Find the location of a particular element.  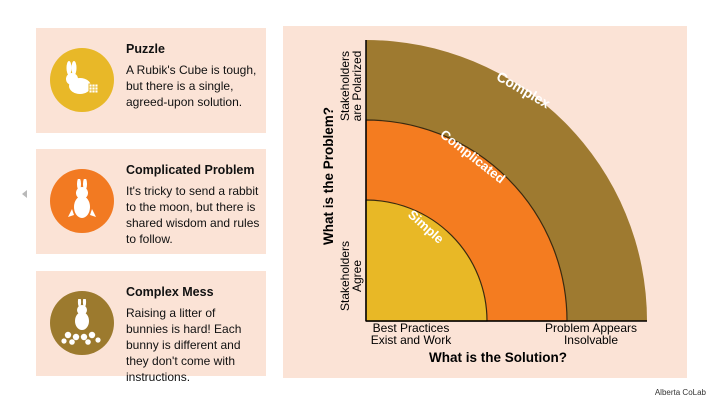

x-axis-title: What is the Solution? is located at coordinates (498, 357).